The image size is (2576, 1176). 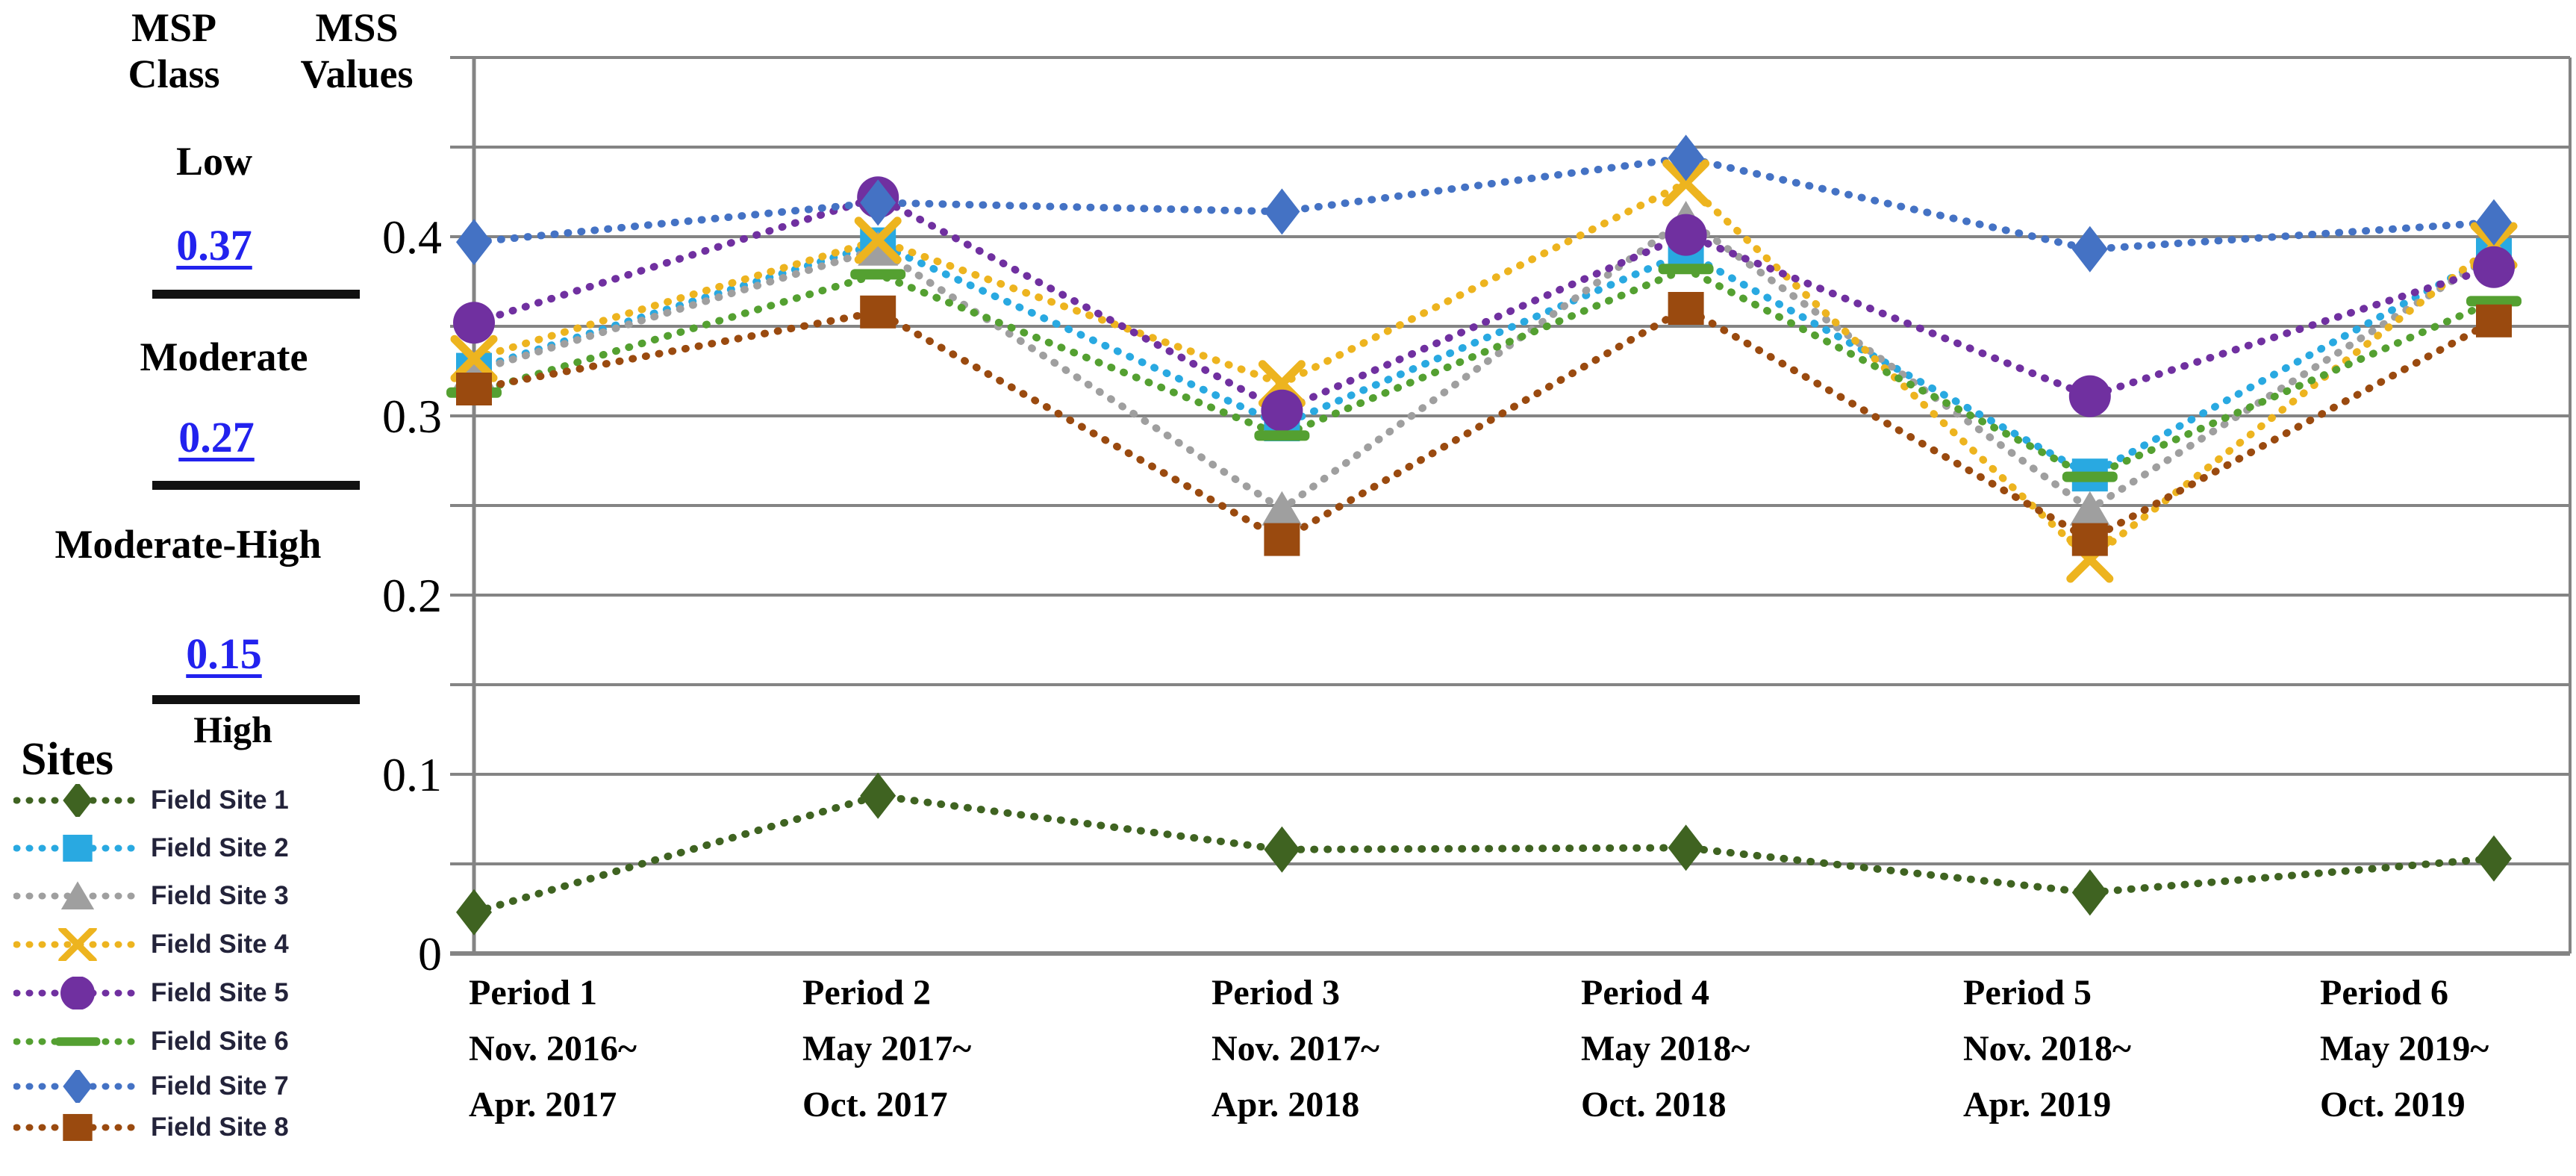 What do you see at coordinates (2027, 992) in the screenshot?
I see `x-category-label: Period 5` at bounding box center [2027, 992].